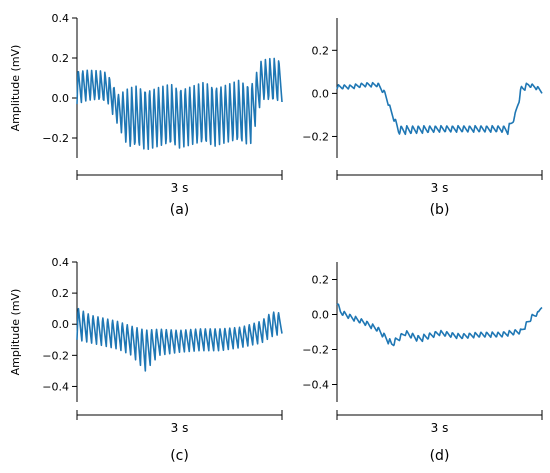  Describe the element at coordinates (321, 93) in the screenshot. I see `y-tick-label-b-1: 0.0` at that location.